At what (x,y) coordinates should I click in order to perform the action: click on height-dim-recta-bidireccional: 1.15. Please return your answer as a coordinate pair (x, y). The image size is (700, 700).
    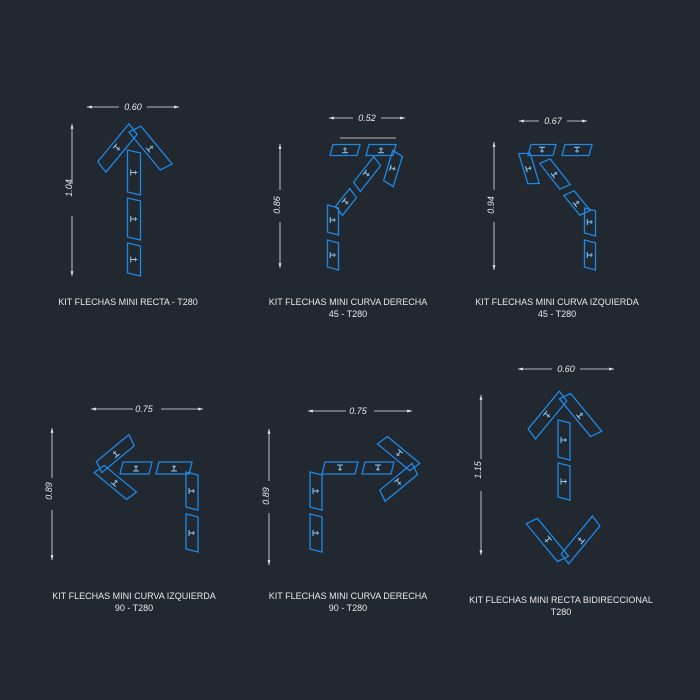
    Looking at the image, I should click on (478, 470).